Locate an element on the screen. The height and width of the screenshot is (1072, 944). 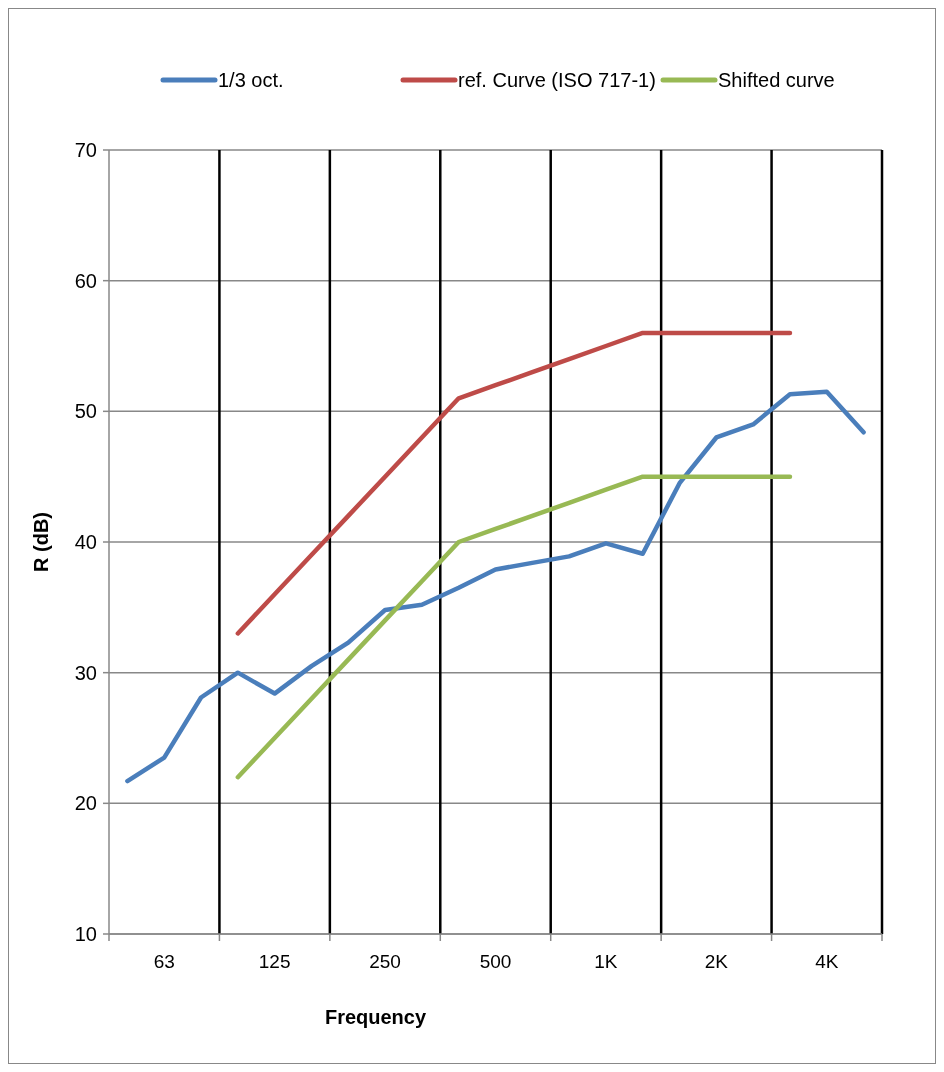
x-tick-label: 4K is located at coordinates (827, 961).